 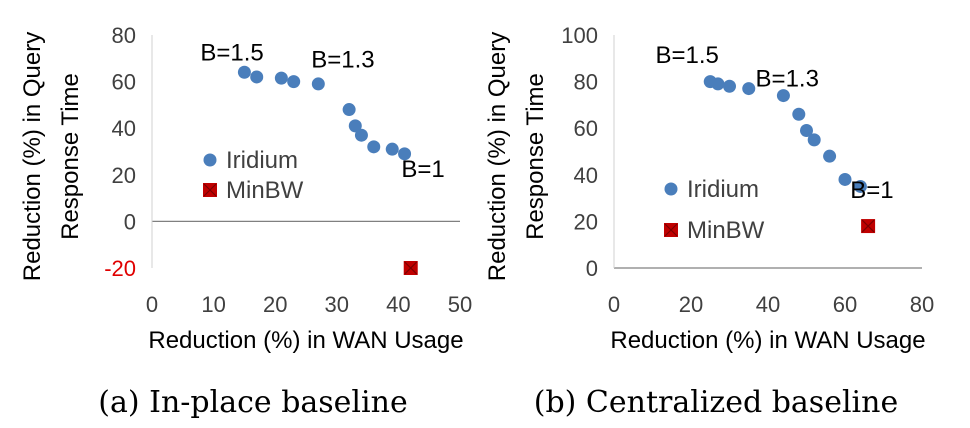 I want to click on x-tick-label: 10, so click(x=213, y=304).